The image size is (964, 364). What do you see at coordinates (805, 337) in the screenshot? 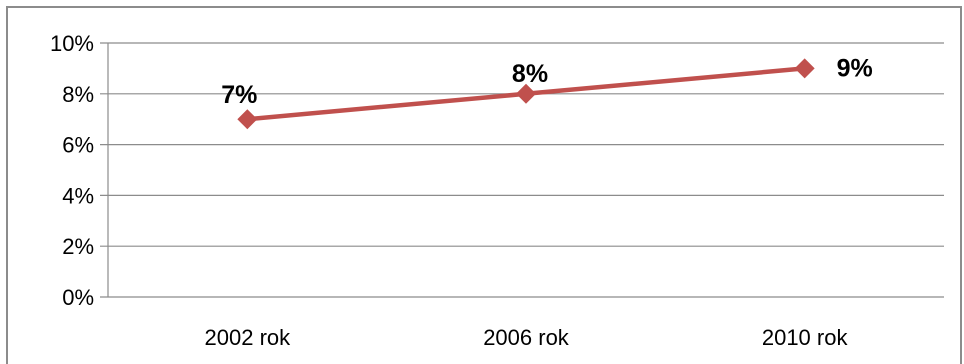
I see `x-tick-label: 2010 rok` at bounding box center [805, 337].